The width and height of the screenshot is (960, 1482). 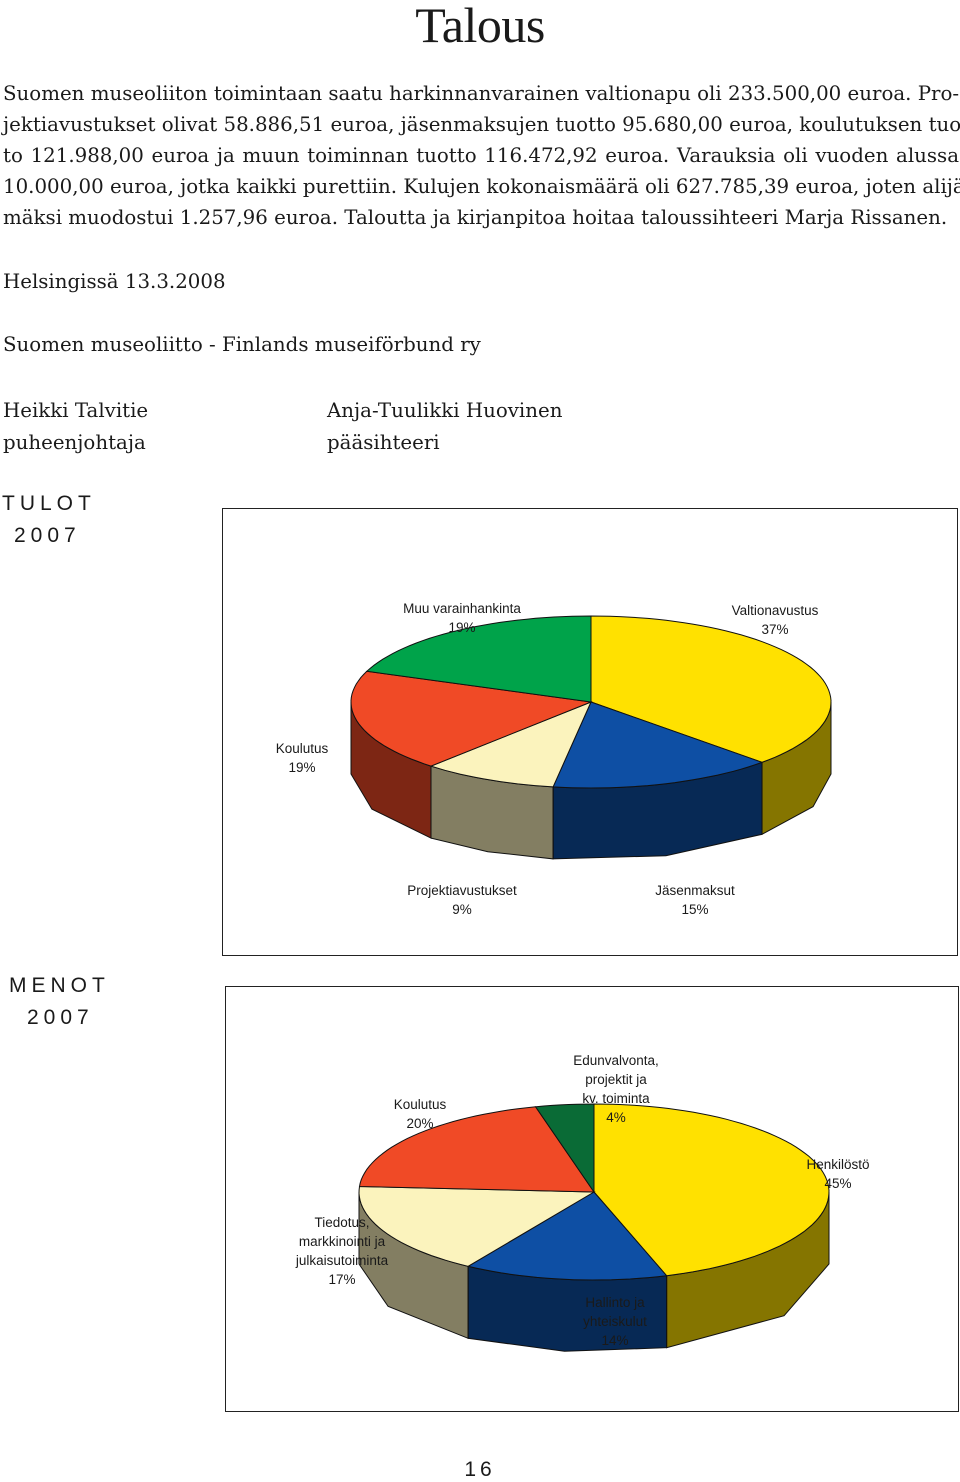 I want to click on income-heading: TULOT 2007, so click(x=49, y=520).